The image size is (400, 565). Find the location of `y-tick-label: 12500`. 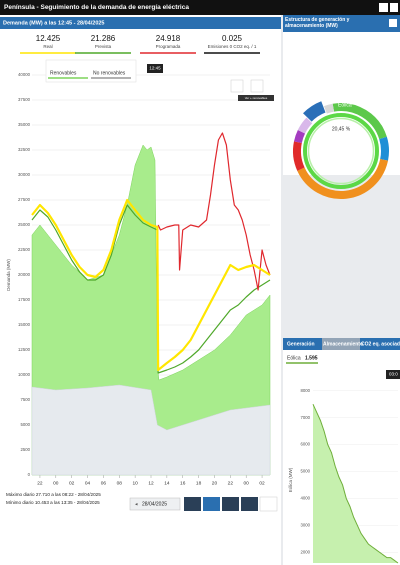

y-tick-label: 12500 is located at coordinates (24, 349).